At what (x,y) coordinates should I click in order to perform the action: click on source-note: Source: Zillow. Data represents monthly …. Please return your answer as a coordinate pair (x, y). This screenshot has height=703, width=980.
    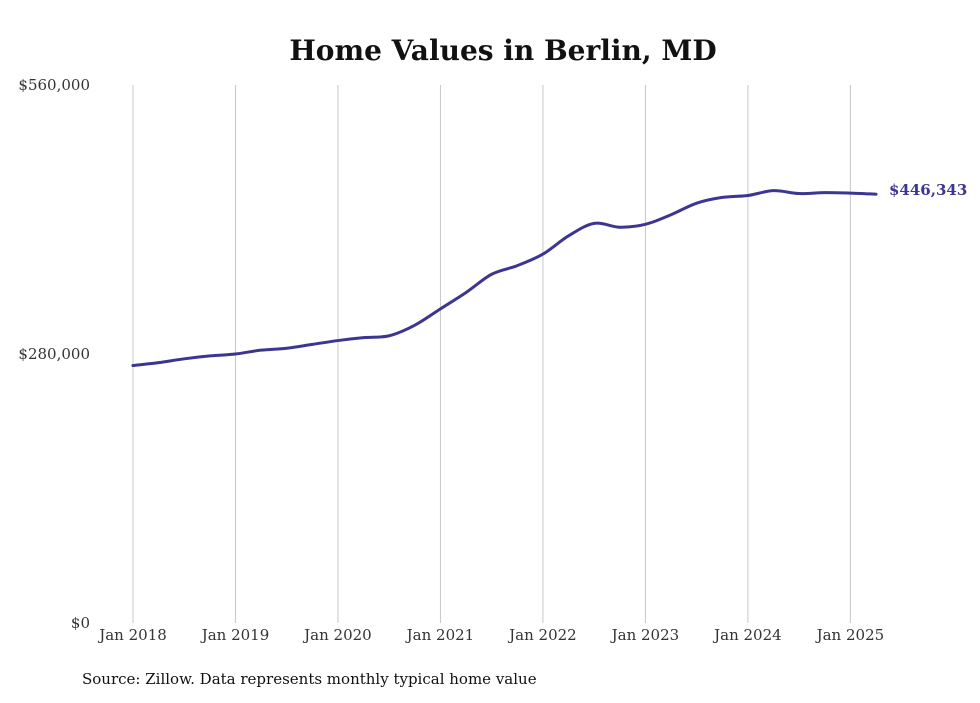
    Looking at the image, I should click on (309, 679).